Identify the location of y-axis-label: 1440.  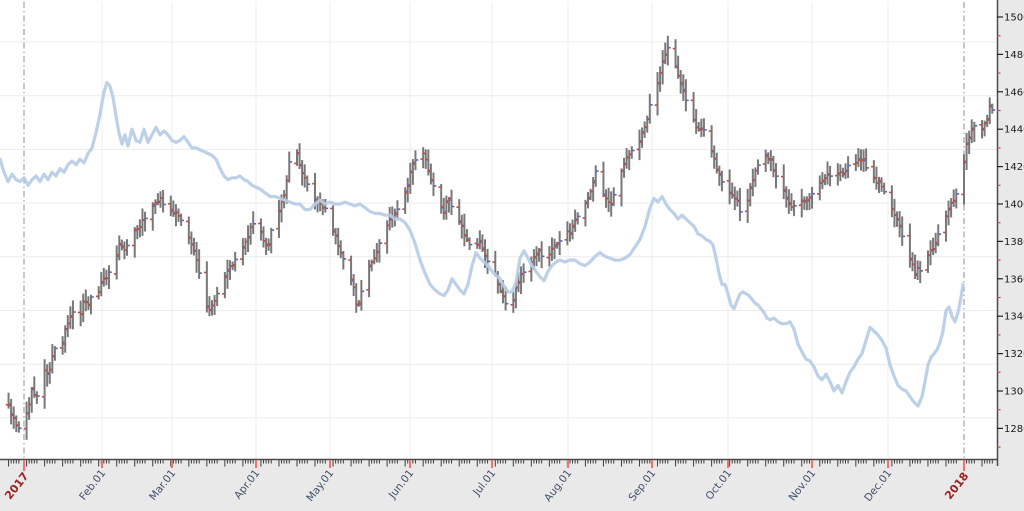
(1014, 130).